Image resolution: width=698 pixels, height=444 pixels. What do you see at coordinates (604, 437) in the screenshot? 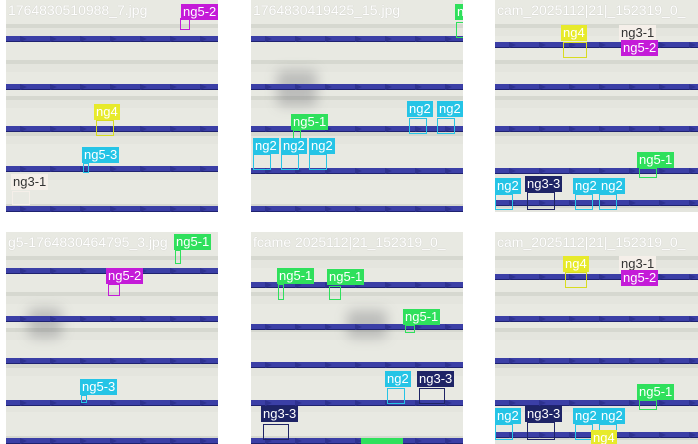
I see `defect-label: ng4` at bounding box center [604, 437].